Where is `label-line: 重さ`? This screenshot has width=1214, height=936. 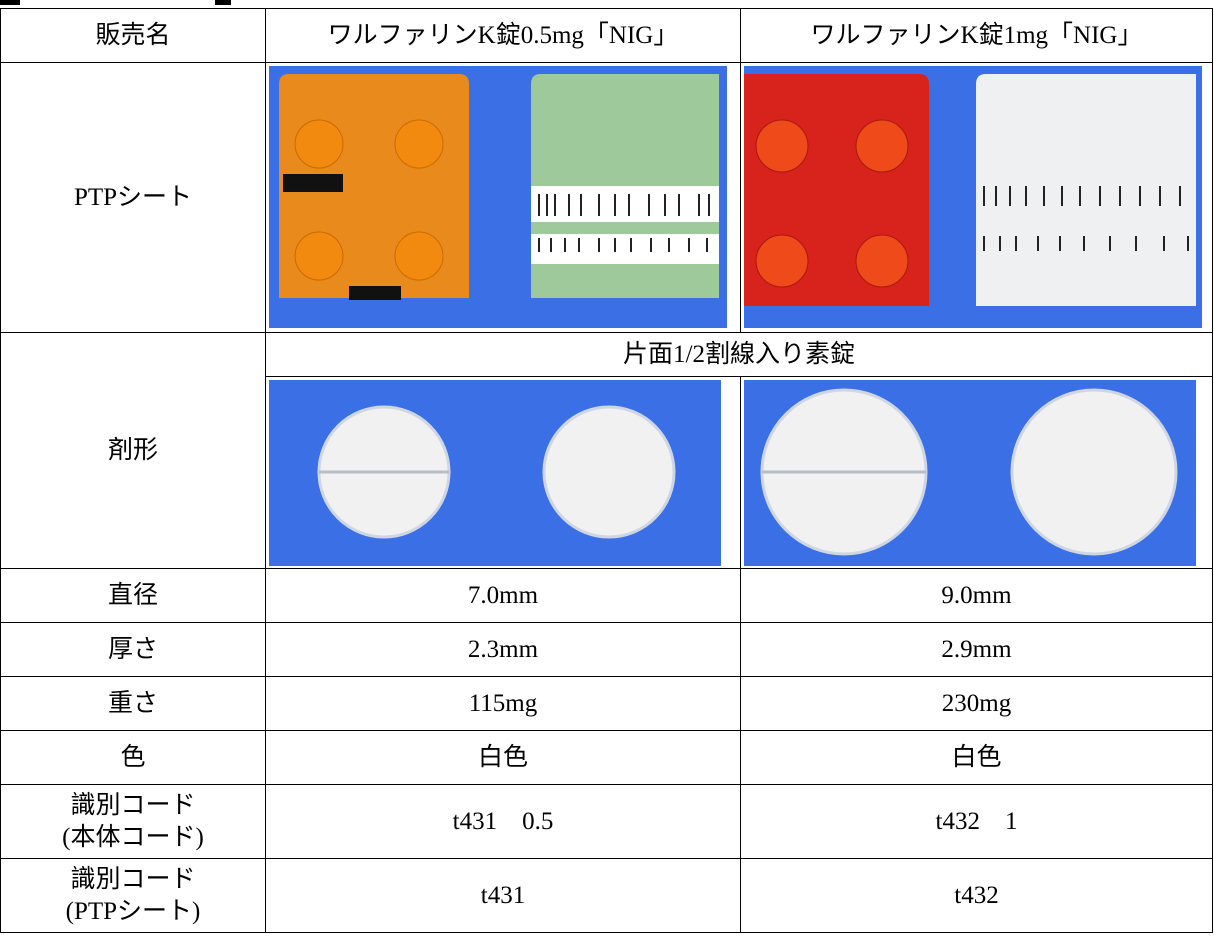
label-line: 重さ is located at coordinates (132, 703).